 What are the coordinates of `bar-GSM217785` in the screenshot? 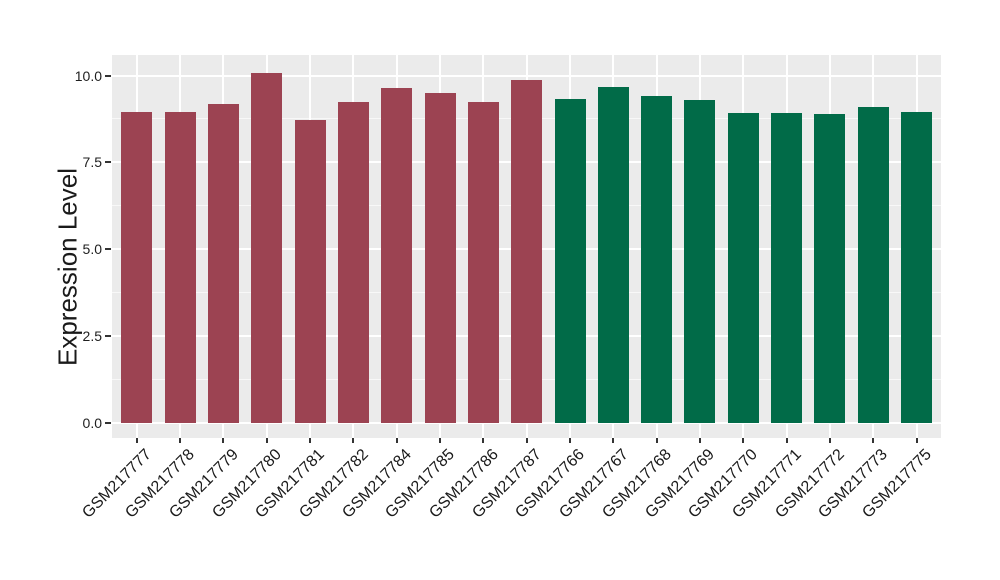 It's located at (440, 257).